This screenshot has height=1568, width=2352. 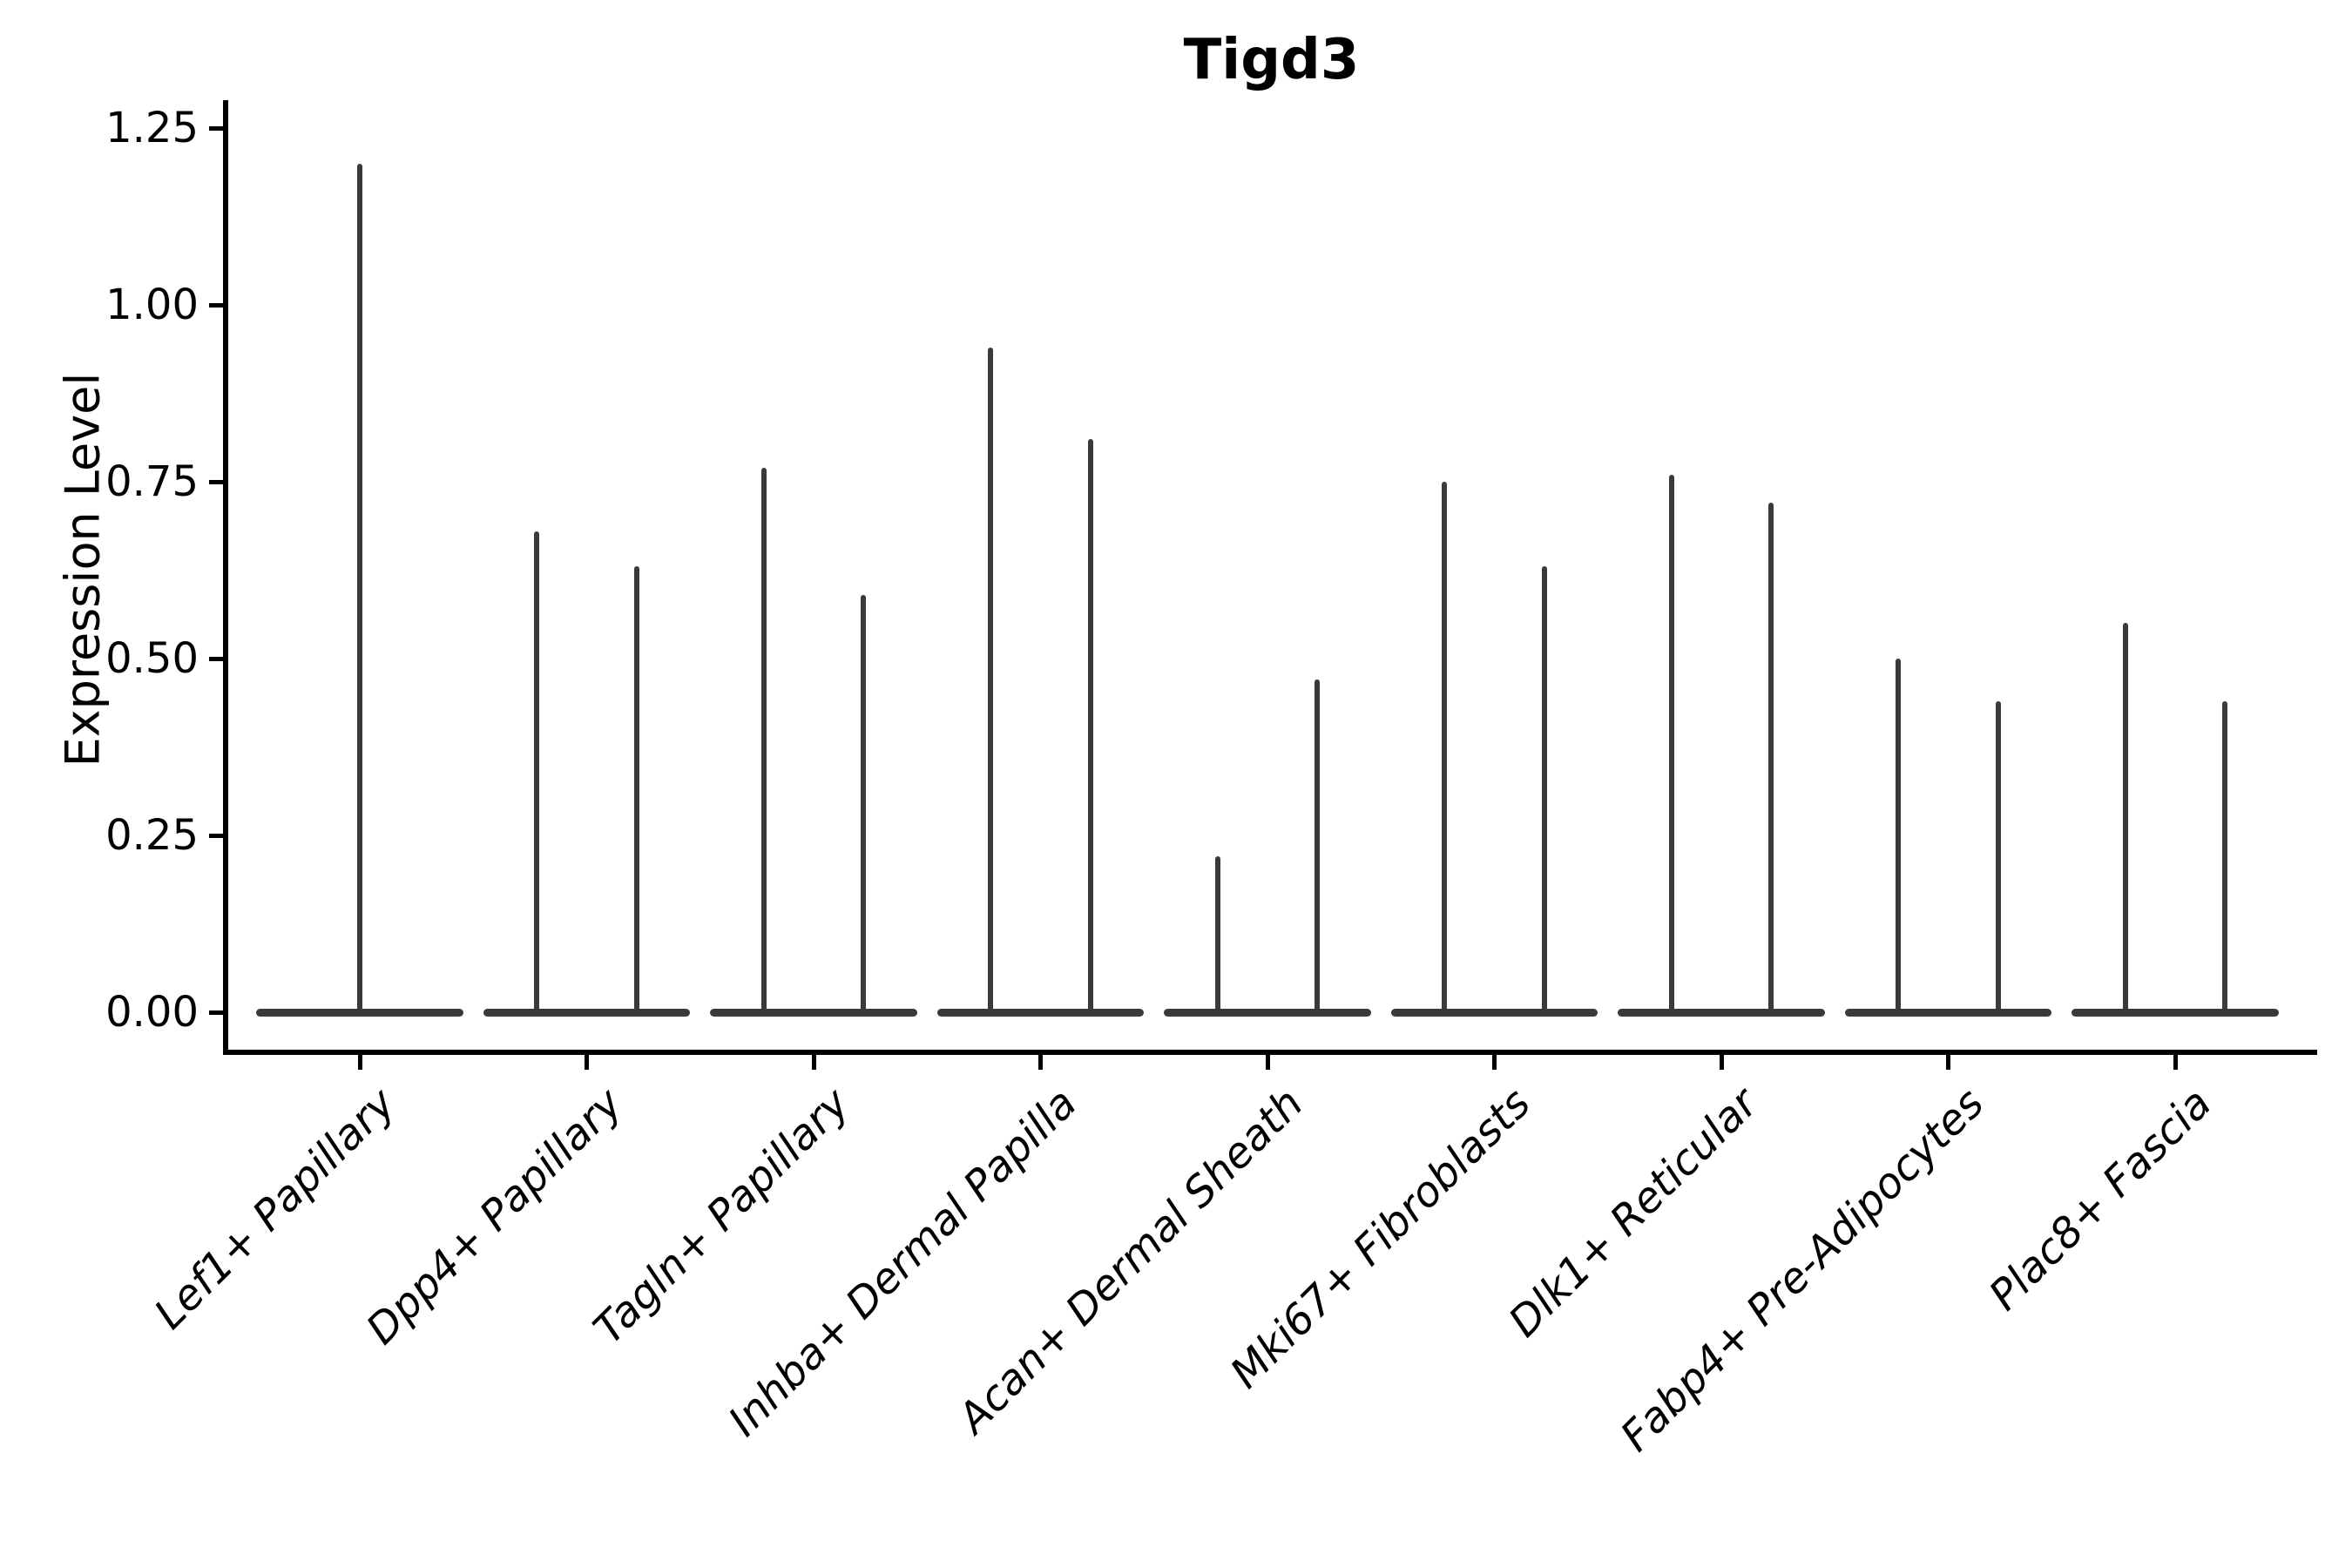 I want to click on y-axis-tick-label: 1.00, so click(x=152, y=304).